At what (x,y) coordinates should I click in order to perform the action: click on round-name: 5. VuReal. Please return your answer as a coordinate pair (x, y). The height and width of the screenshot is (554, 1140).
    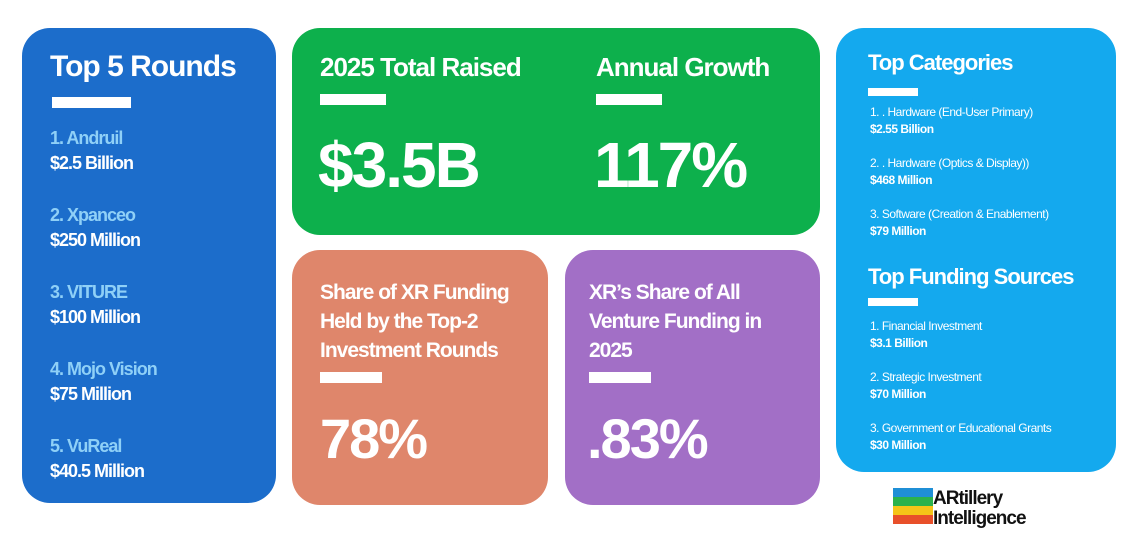
    Looking at the image, I should click on (86, 446).